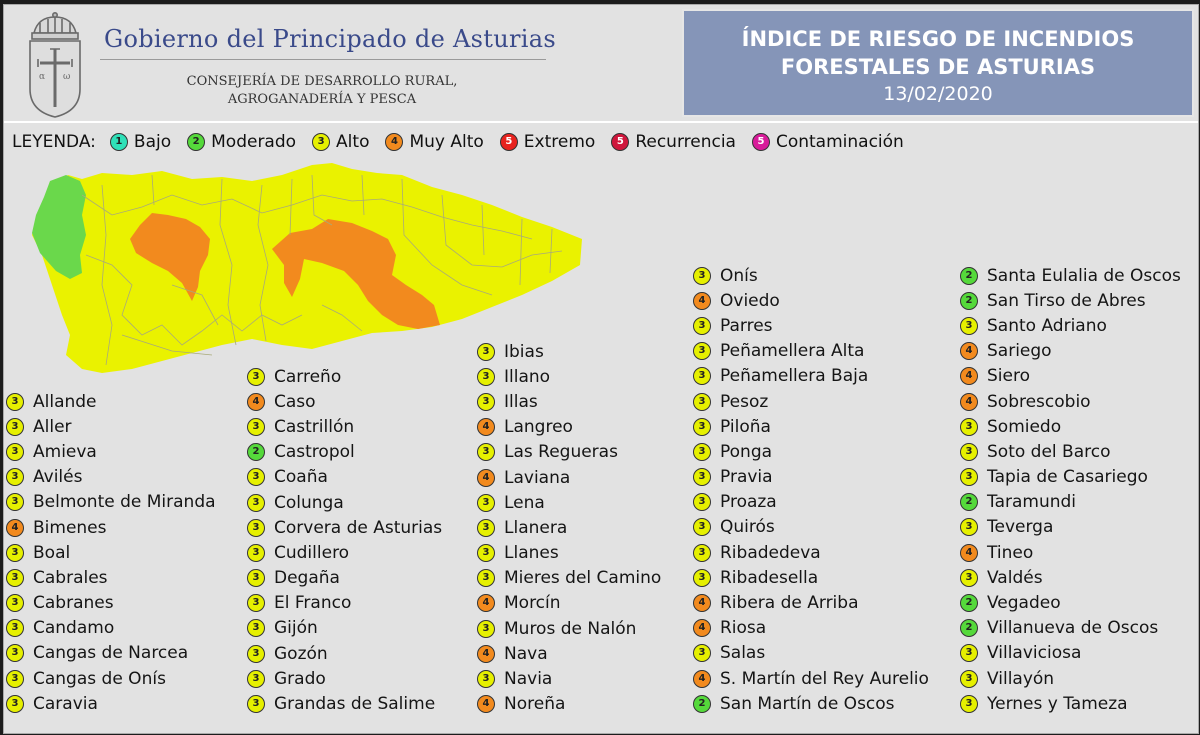 The height and width of the screenshot is (735, 1200). What do you see at coordinates (569, 502) in the screenshot?
I see `municipality-item: 3 Lena` at bounding box center [569, 502].